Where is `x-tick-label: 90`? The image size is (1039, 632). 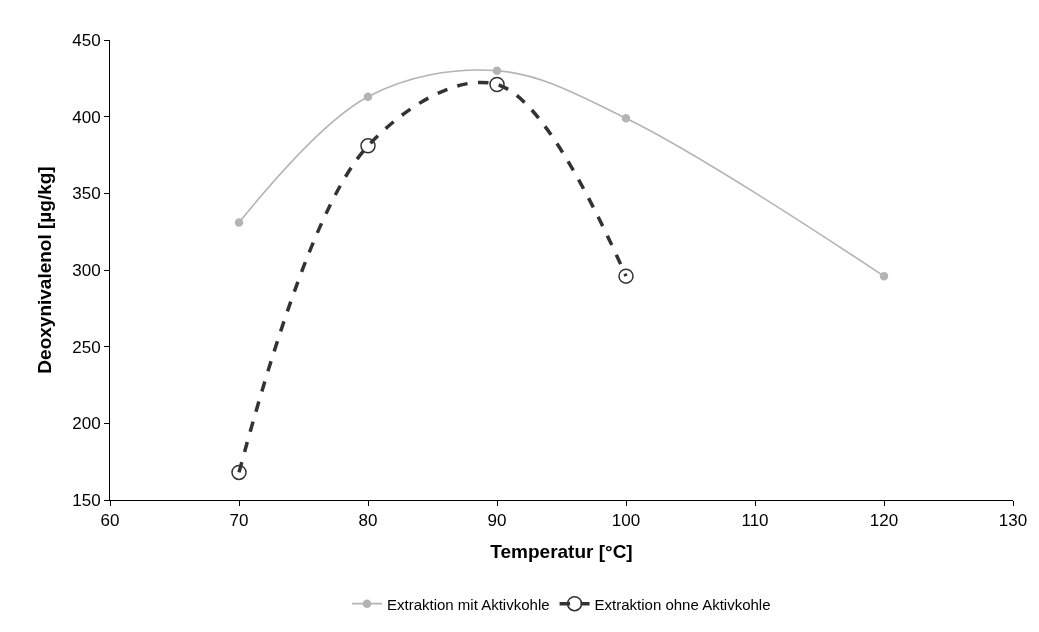
x-tick-label: 90 is located at coordinates (497, 521).